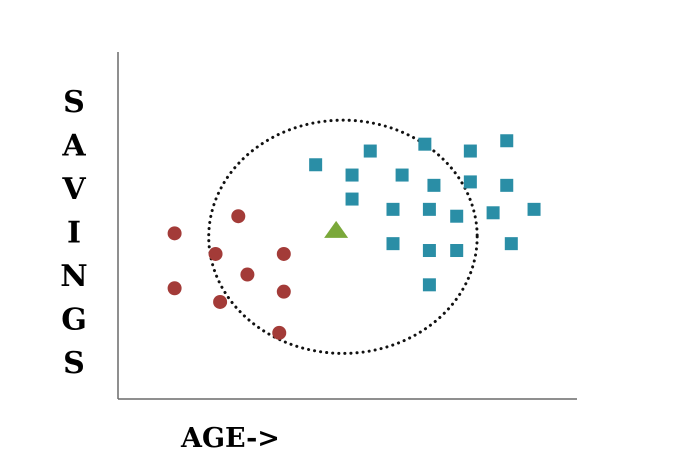 The width and height of the screenshot is (681, 465). I want to click on x-axis-label: AGE->, so click(230, 438).